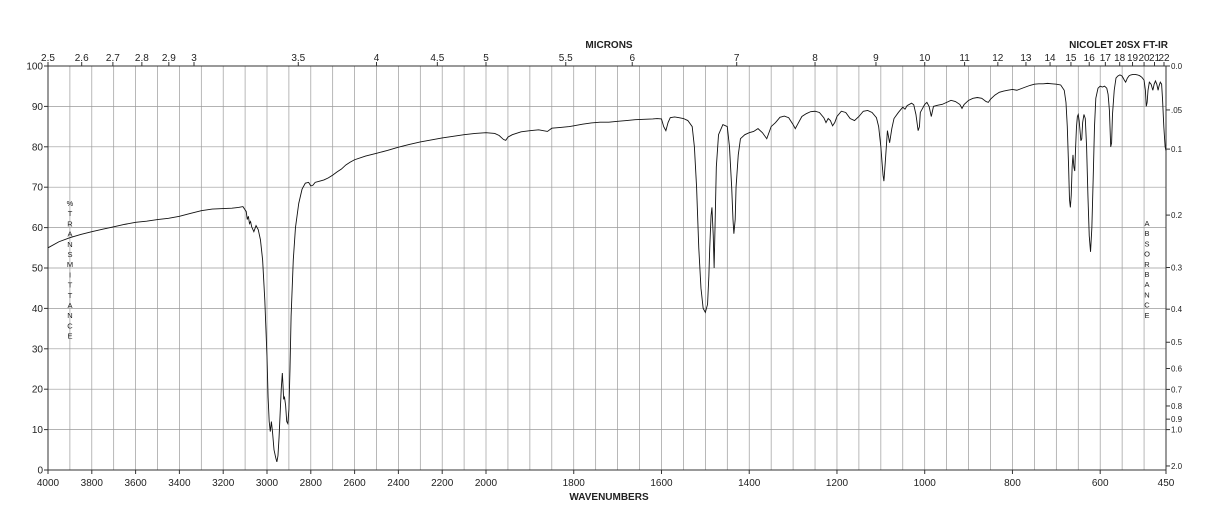  What do you see at coordinates (69, 336) in the screenshot?
I see `left-axis-label-char: E` at bounding box center [69, 336].